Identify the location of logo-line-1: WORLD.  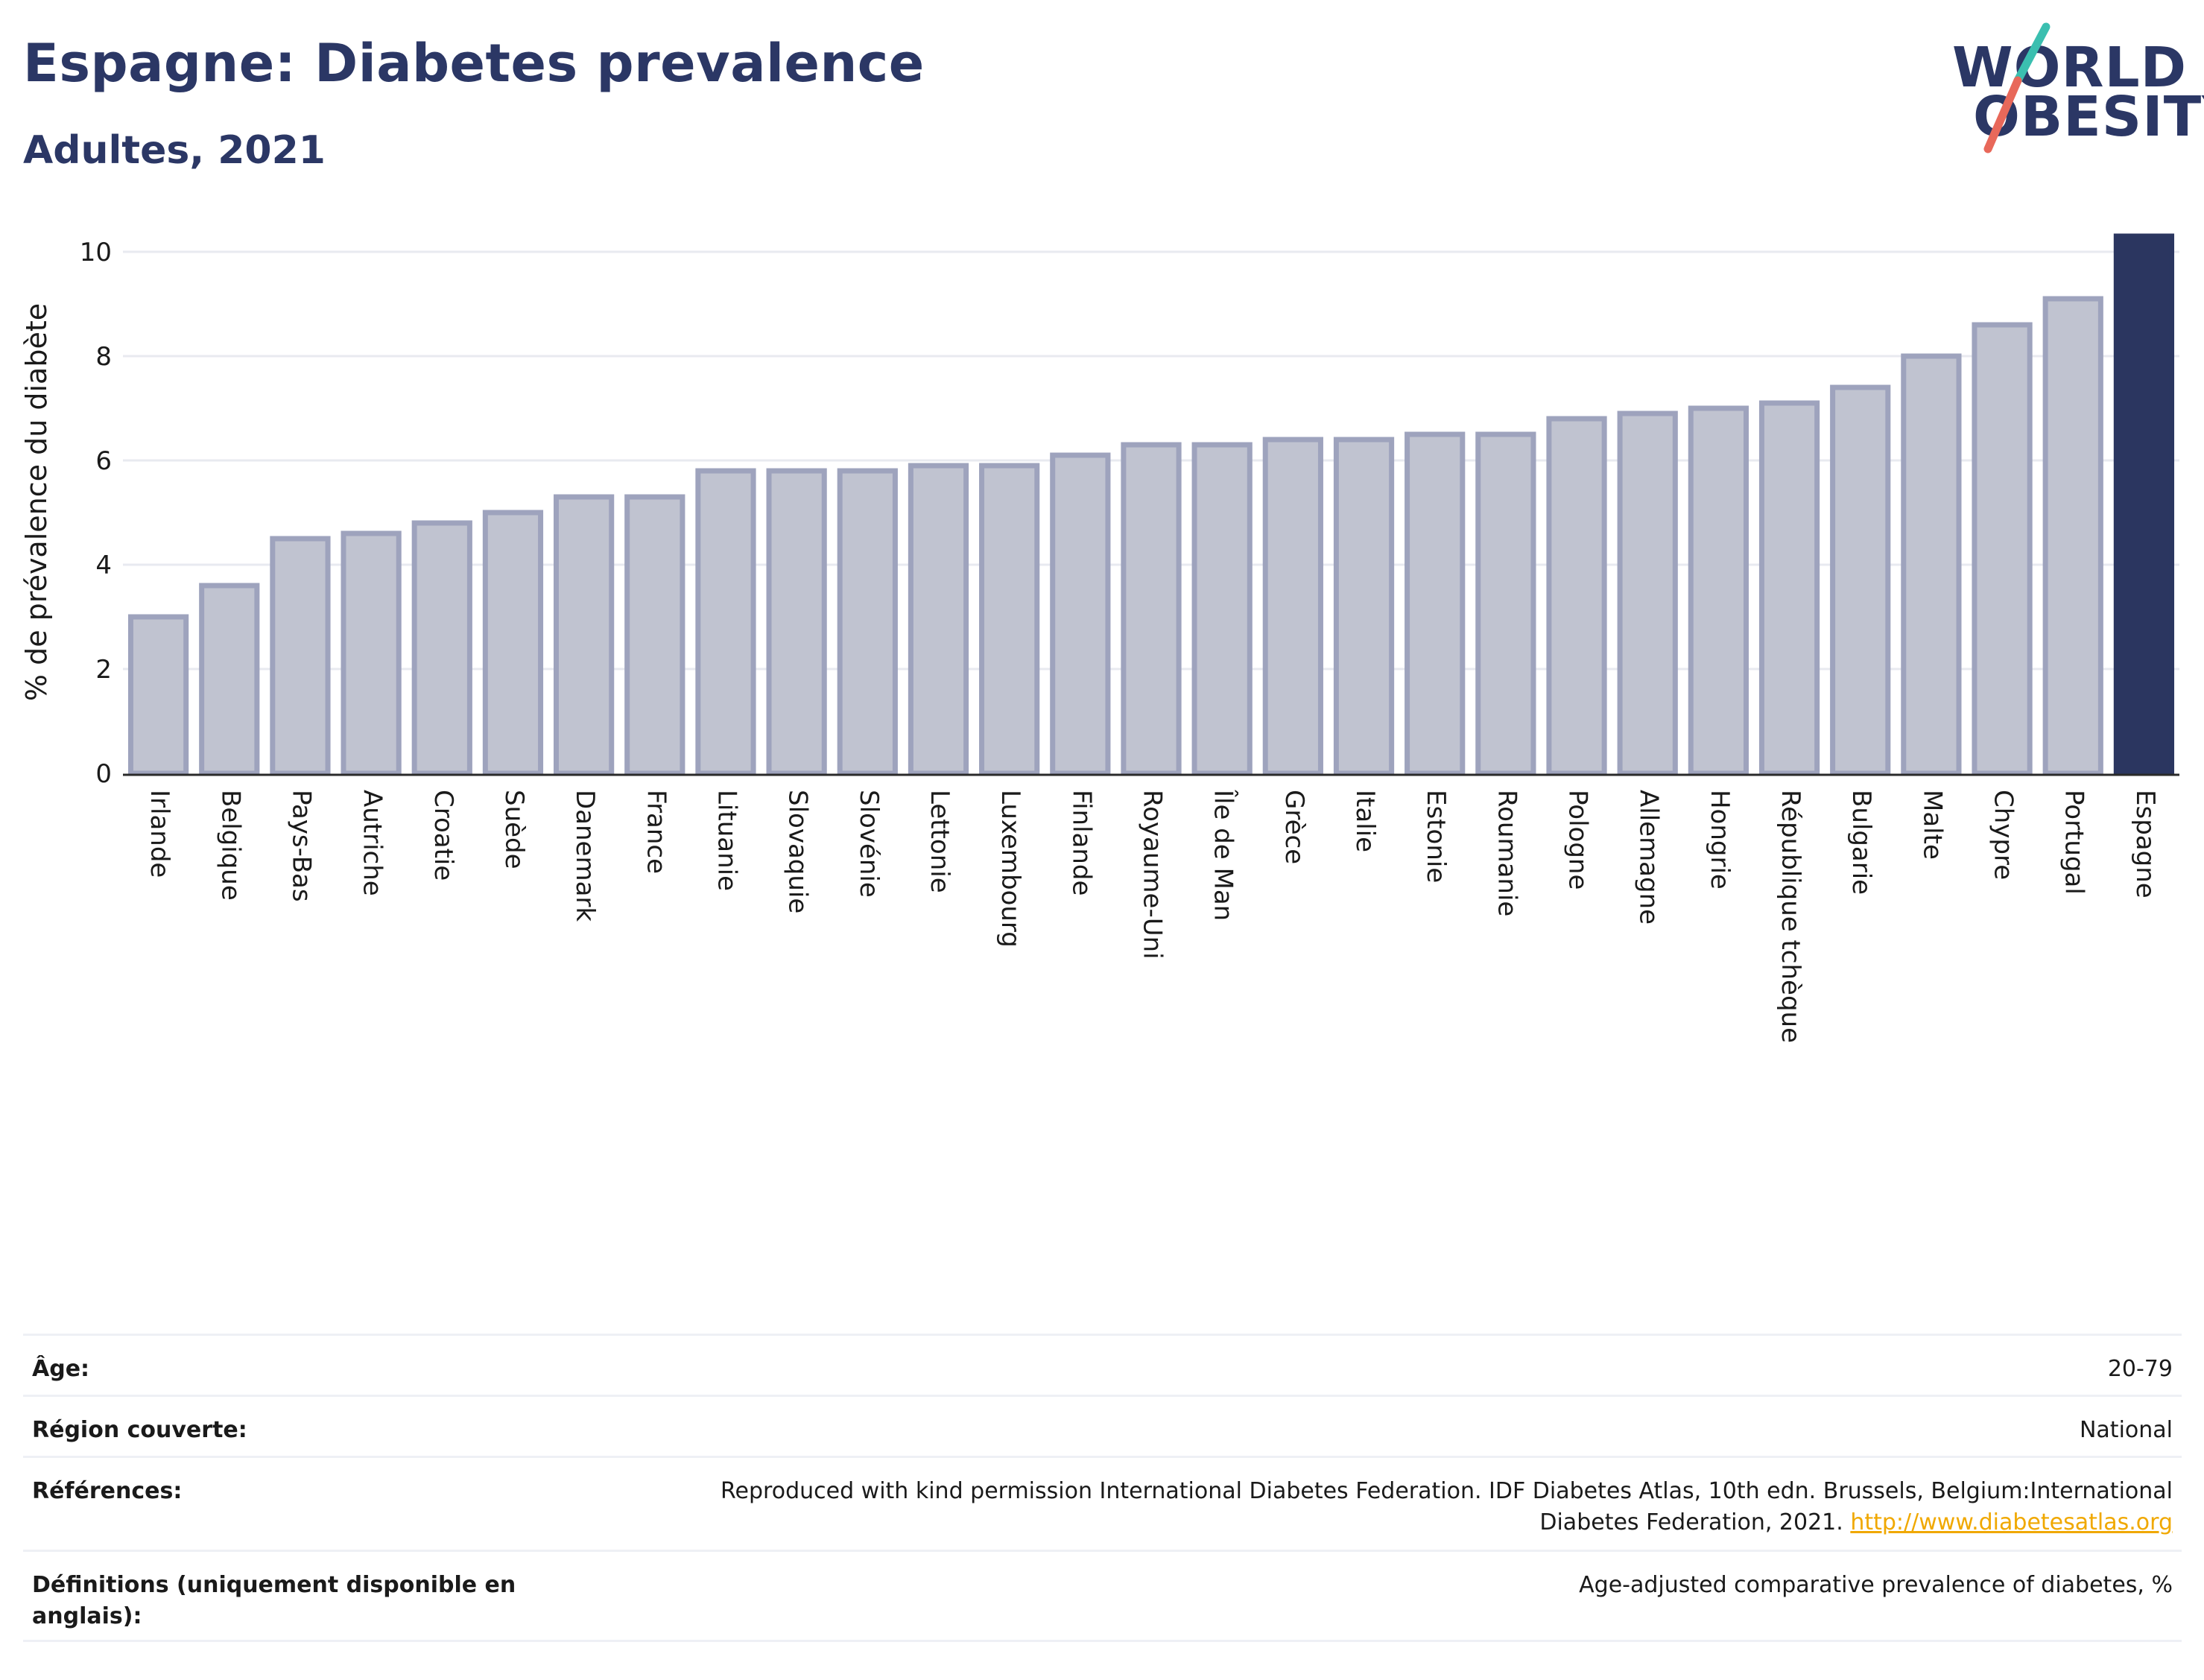
(2070, 68).